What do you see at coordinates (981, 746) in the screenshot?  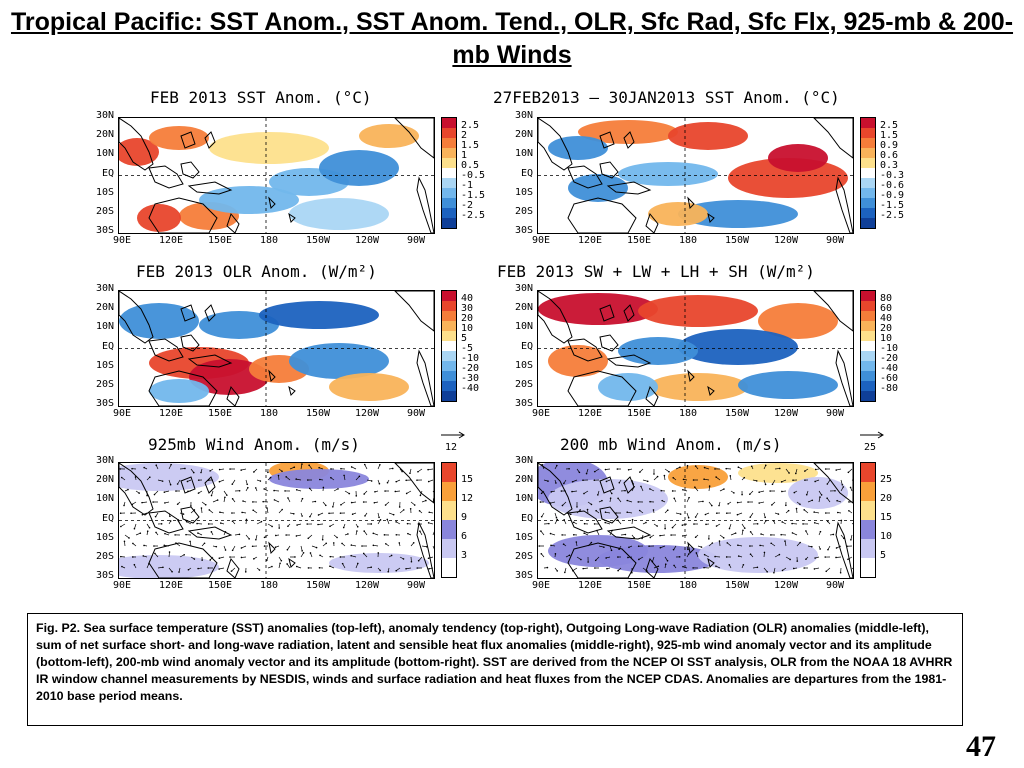 I see `page-number: 47` at bounding box center [981, 746].